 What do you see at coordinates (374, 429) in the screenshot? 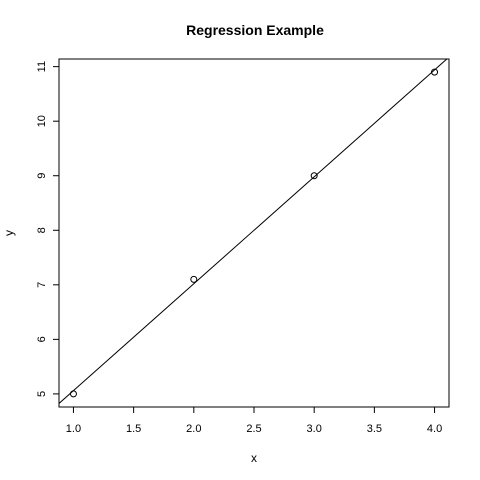
I see `x-tick-label: 3.5` at bounding box center [374, 429].